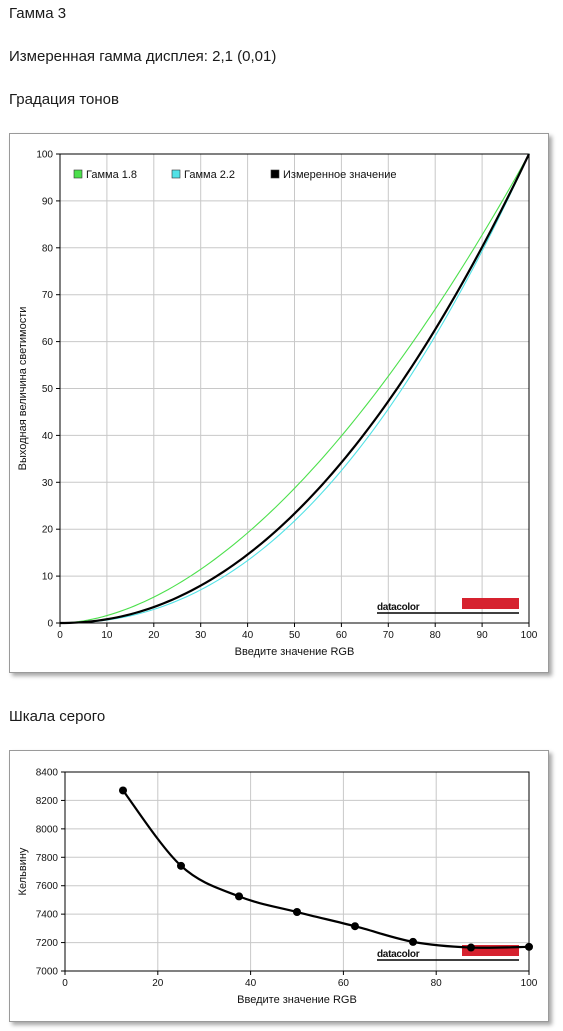 This screenshot has height=1031, width=563. Describe the element at coordinates (48, 530) in the screenshot. I see `y-tick-label: 20` at that location.